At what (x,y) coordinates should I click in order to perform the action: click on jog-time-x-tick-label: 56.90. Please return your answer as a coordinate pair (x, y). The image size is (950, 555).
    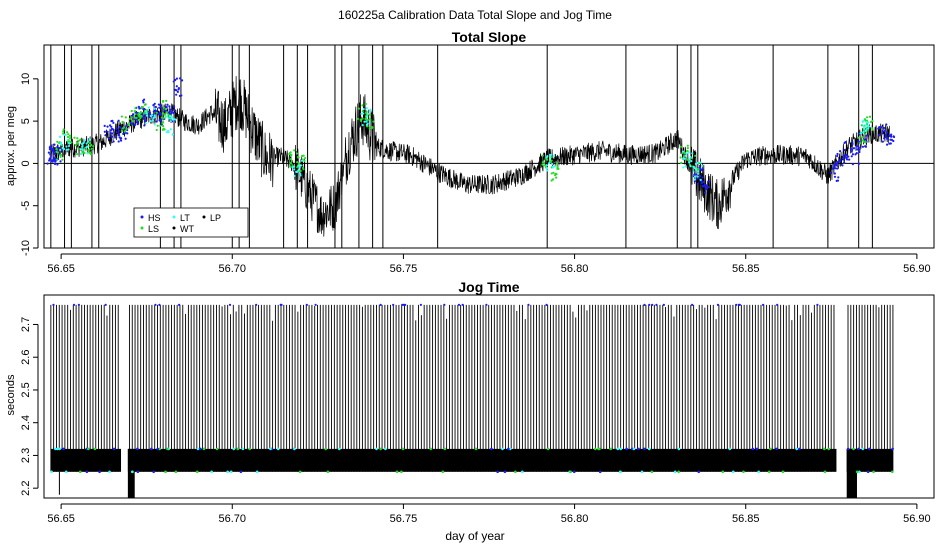
    Looking at the image, I should click on (917, 519).